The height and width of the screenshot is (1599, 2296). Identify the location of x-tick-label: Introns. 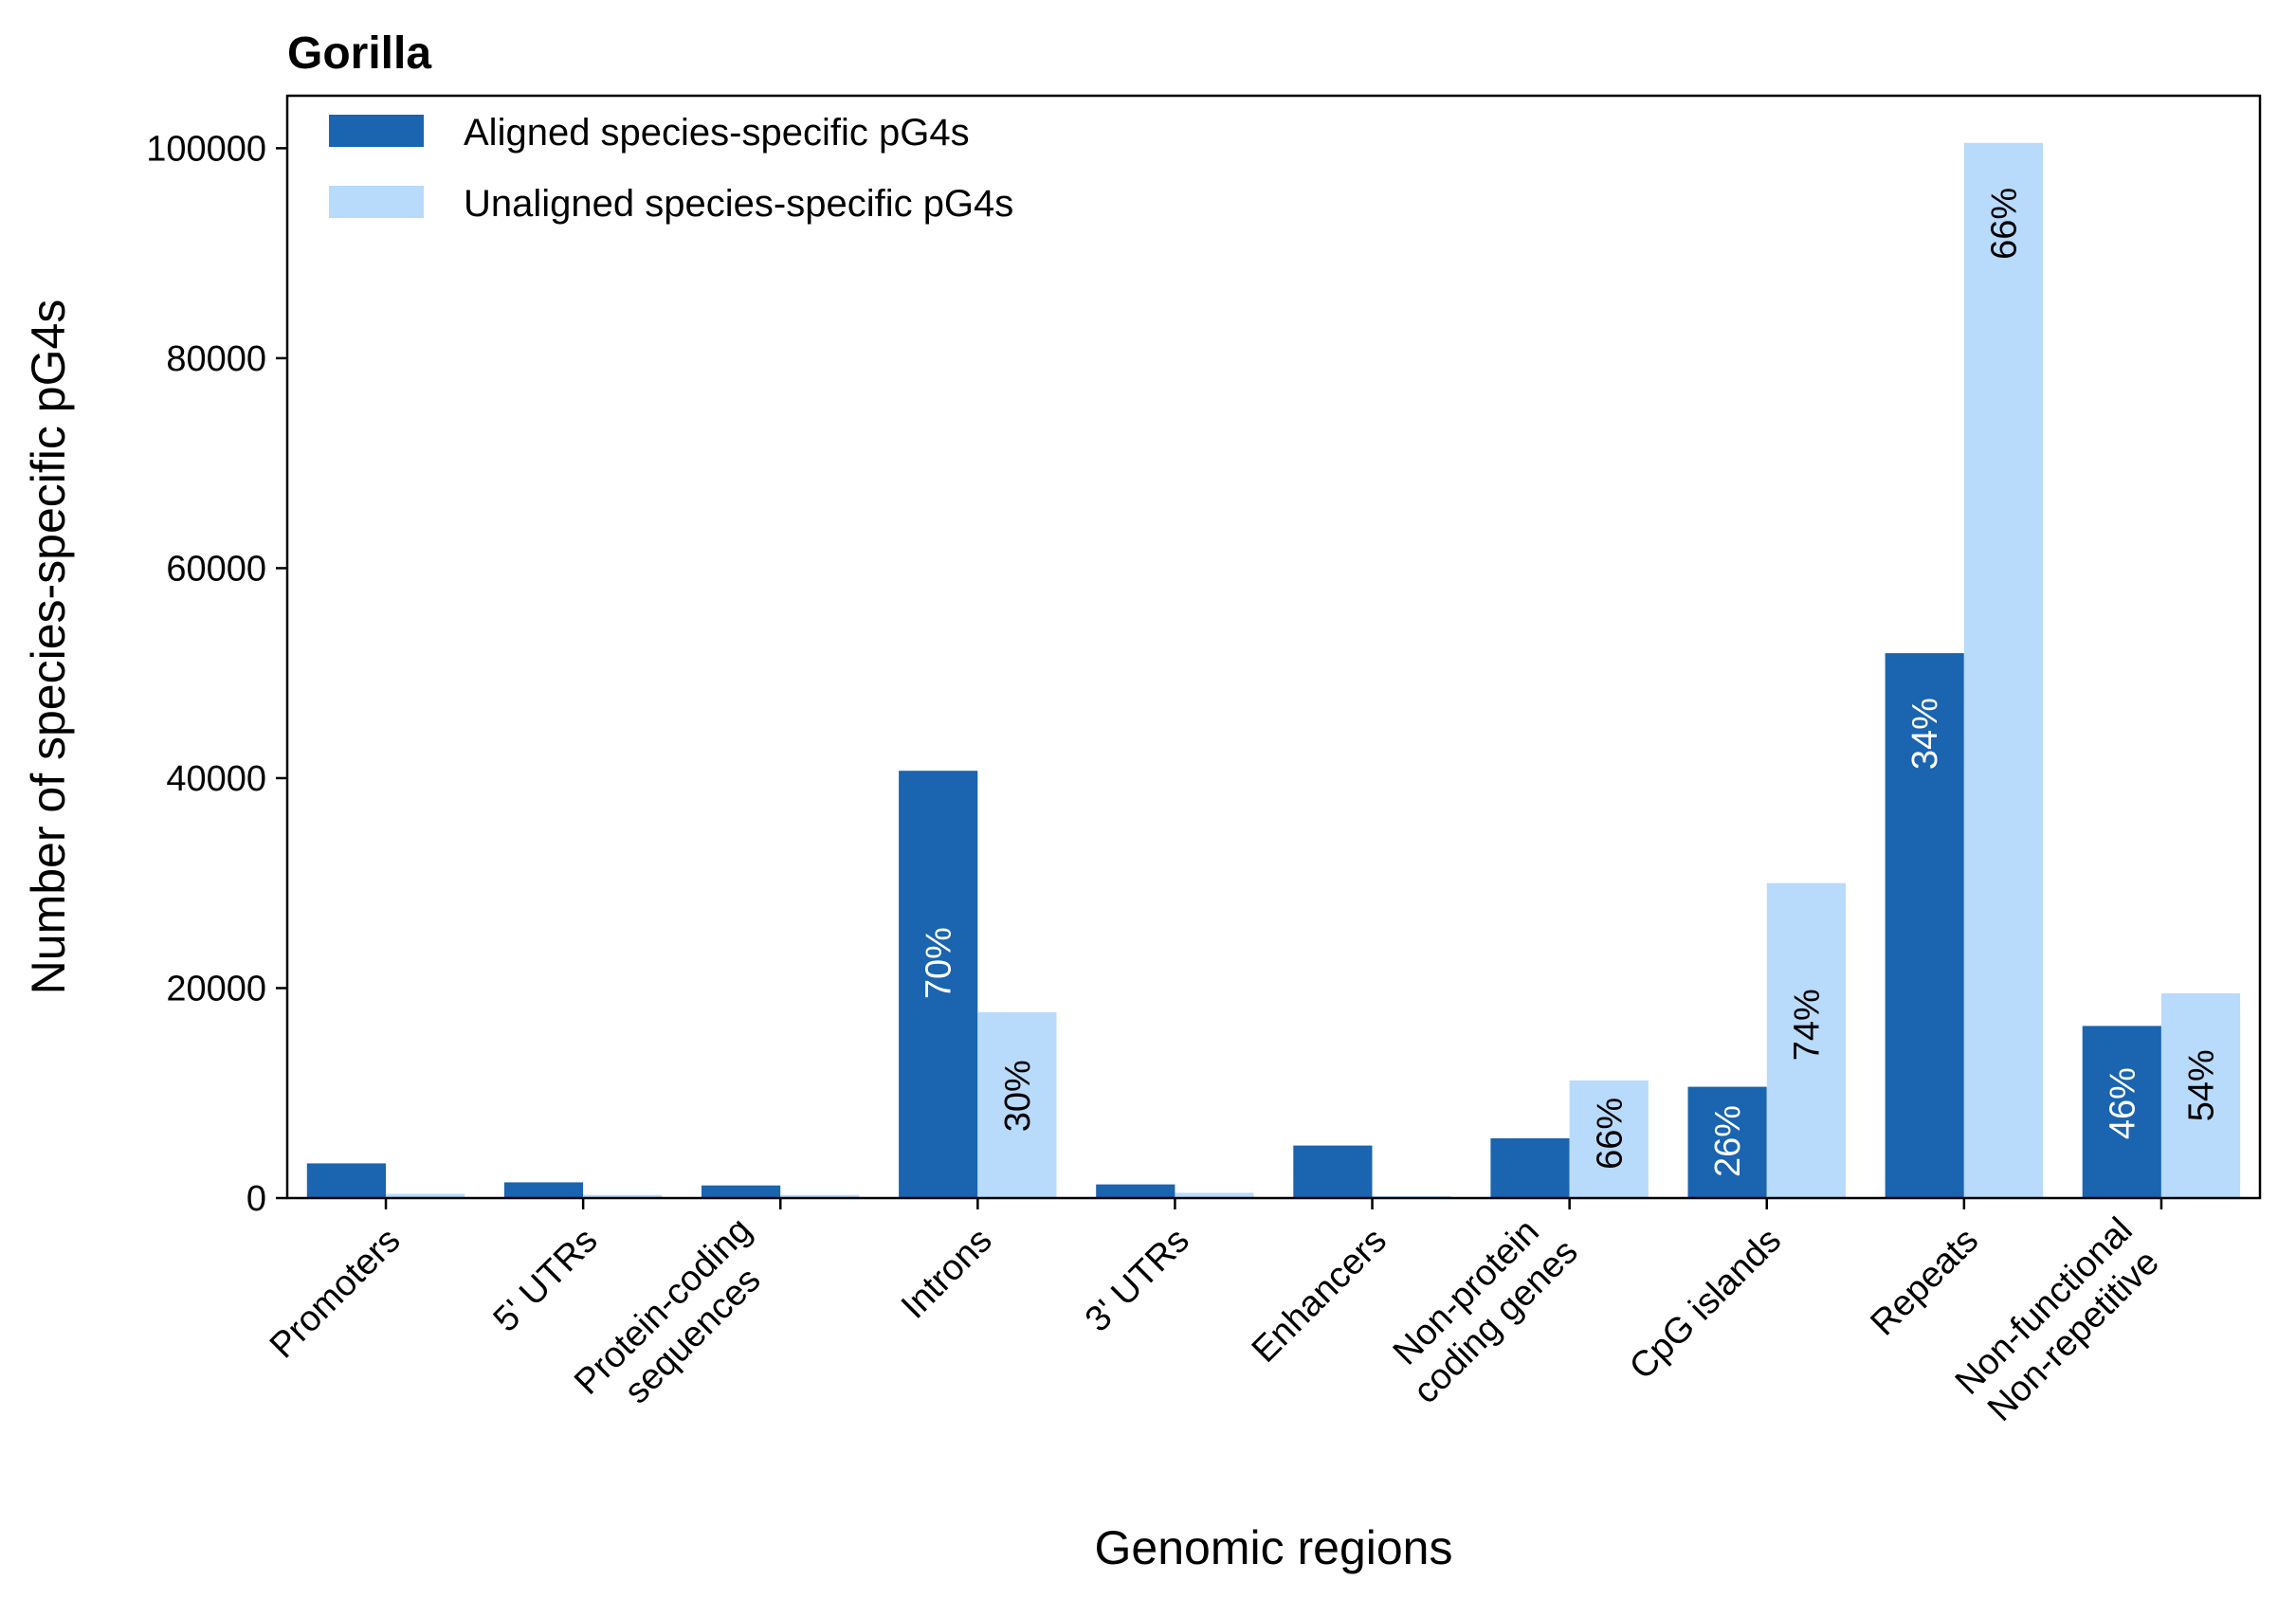
(947, 1274).